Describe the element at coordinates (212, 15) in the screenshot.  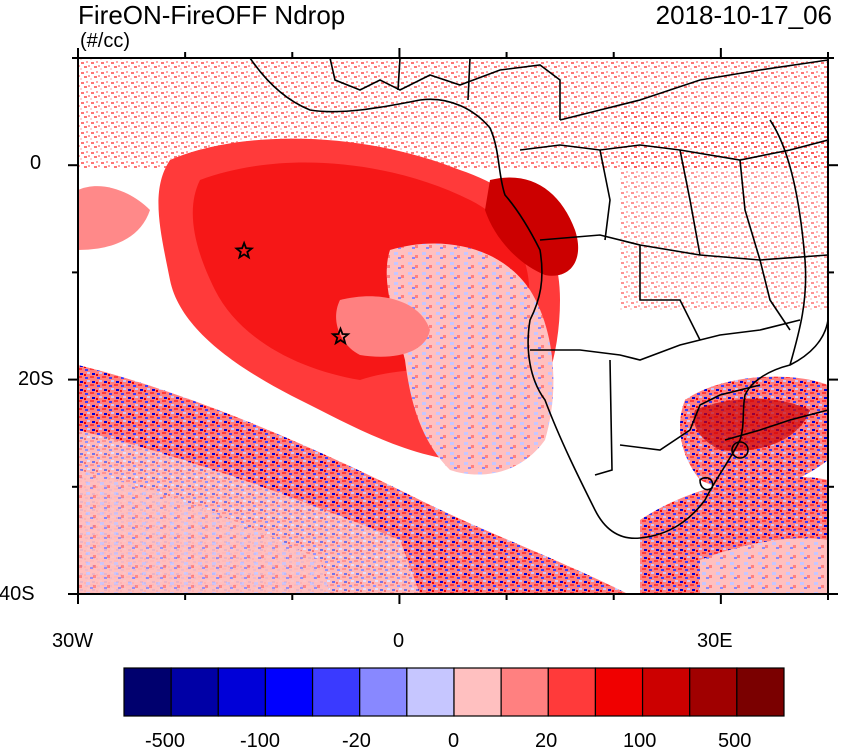
I see `map-title: FireON-FireOFF Ndrop` at that location.